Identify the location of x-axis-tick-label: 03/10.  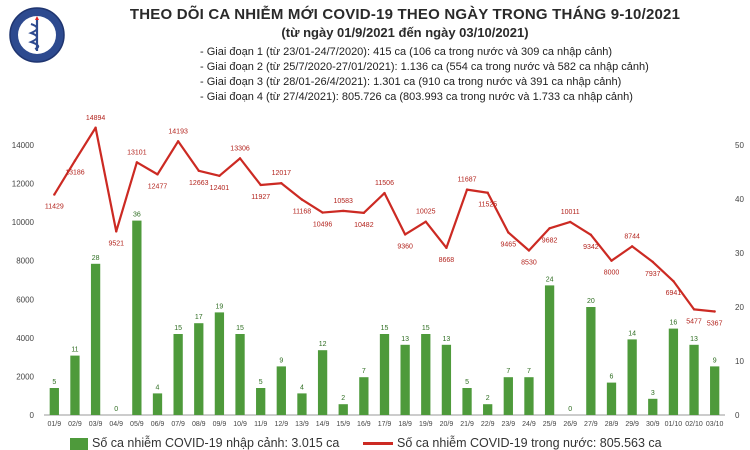
(715, 424).